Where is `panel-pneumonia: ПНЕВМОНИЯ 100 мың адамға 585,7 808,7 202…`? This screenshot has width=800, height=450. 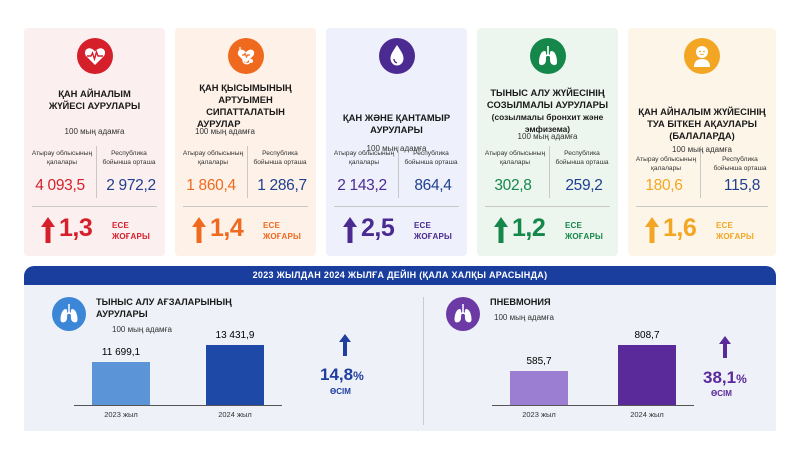 panel-pneumonia: ПНЕВМОНИЯ 100 мың адамға 585,7 808,7 202… is located at coordinates (600, 358).